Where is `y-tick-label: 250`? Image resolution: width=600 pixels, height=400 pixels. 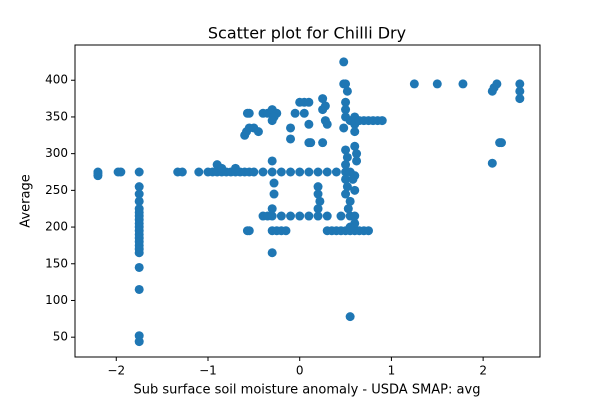
y-tick-label: 250 is located at coordinates (56, 190).